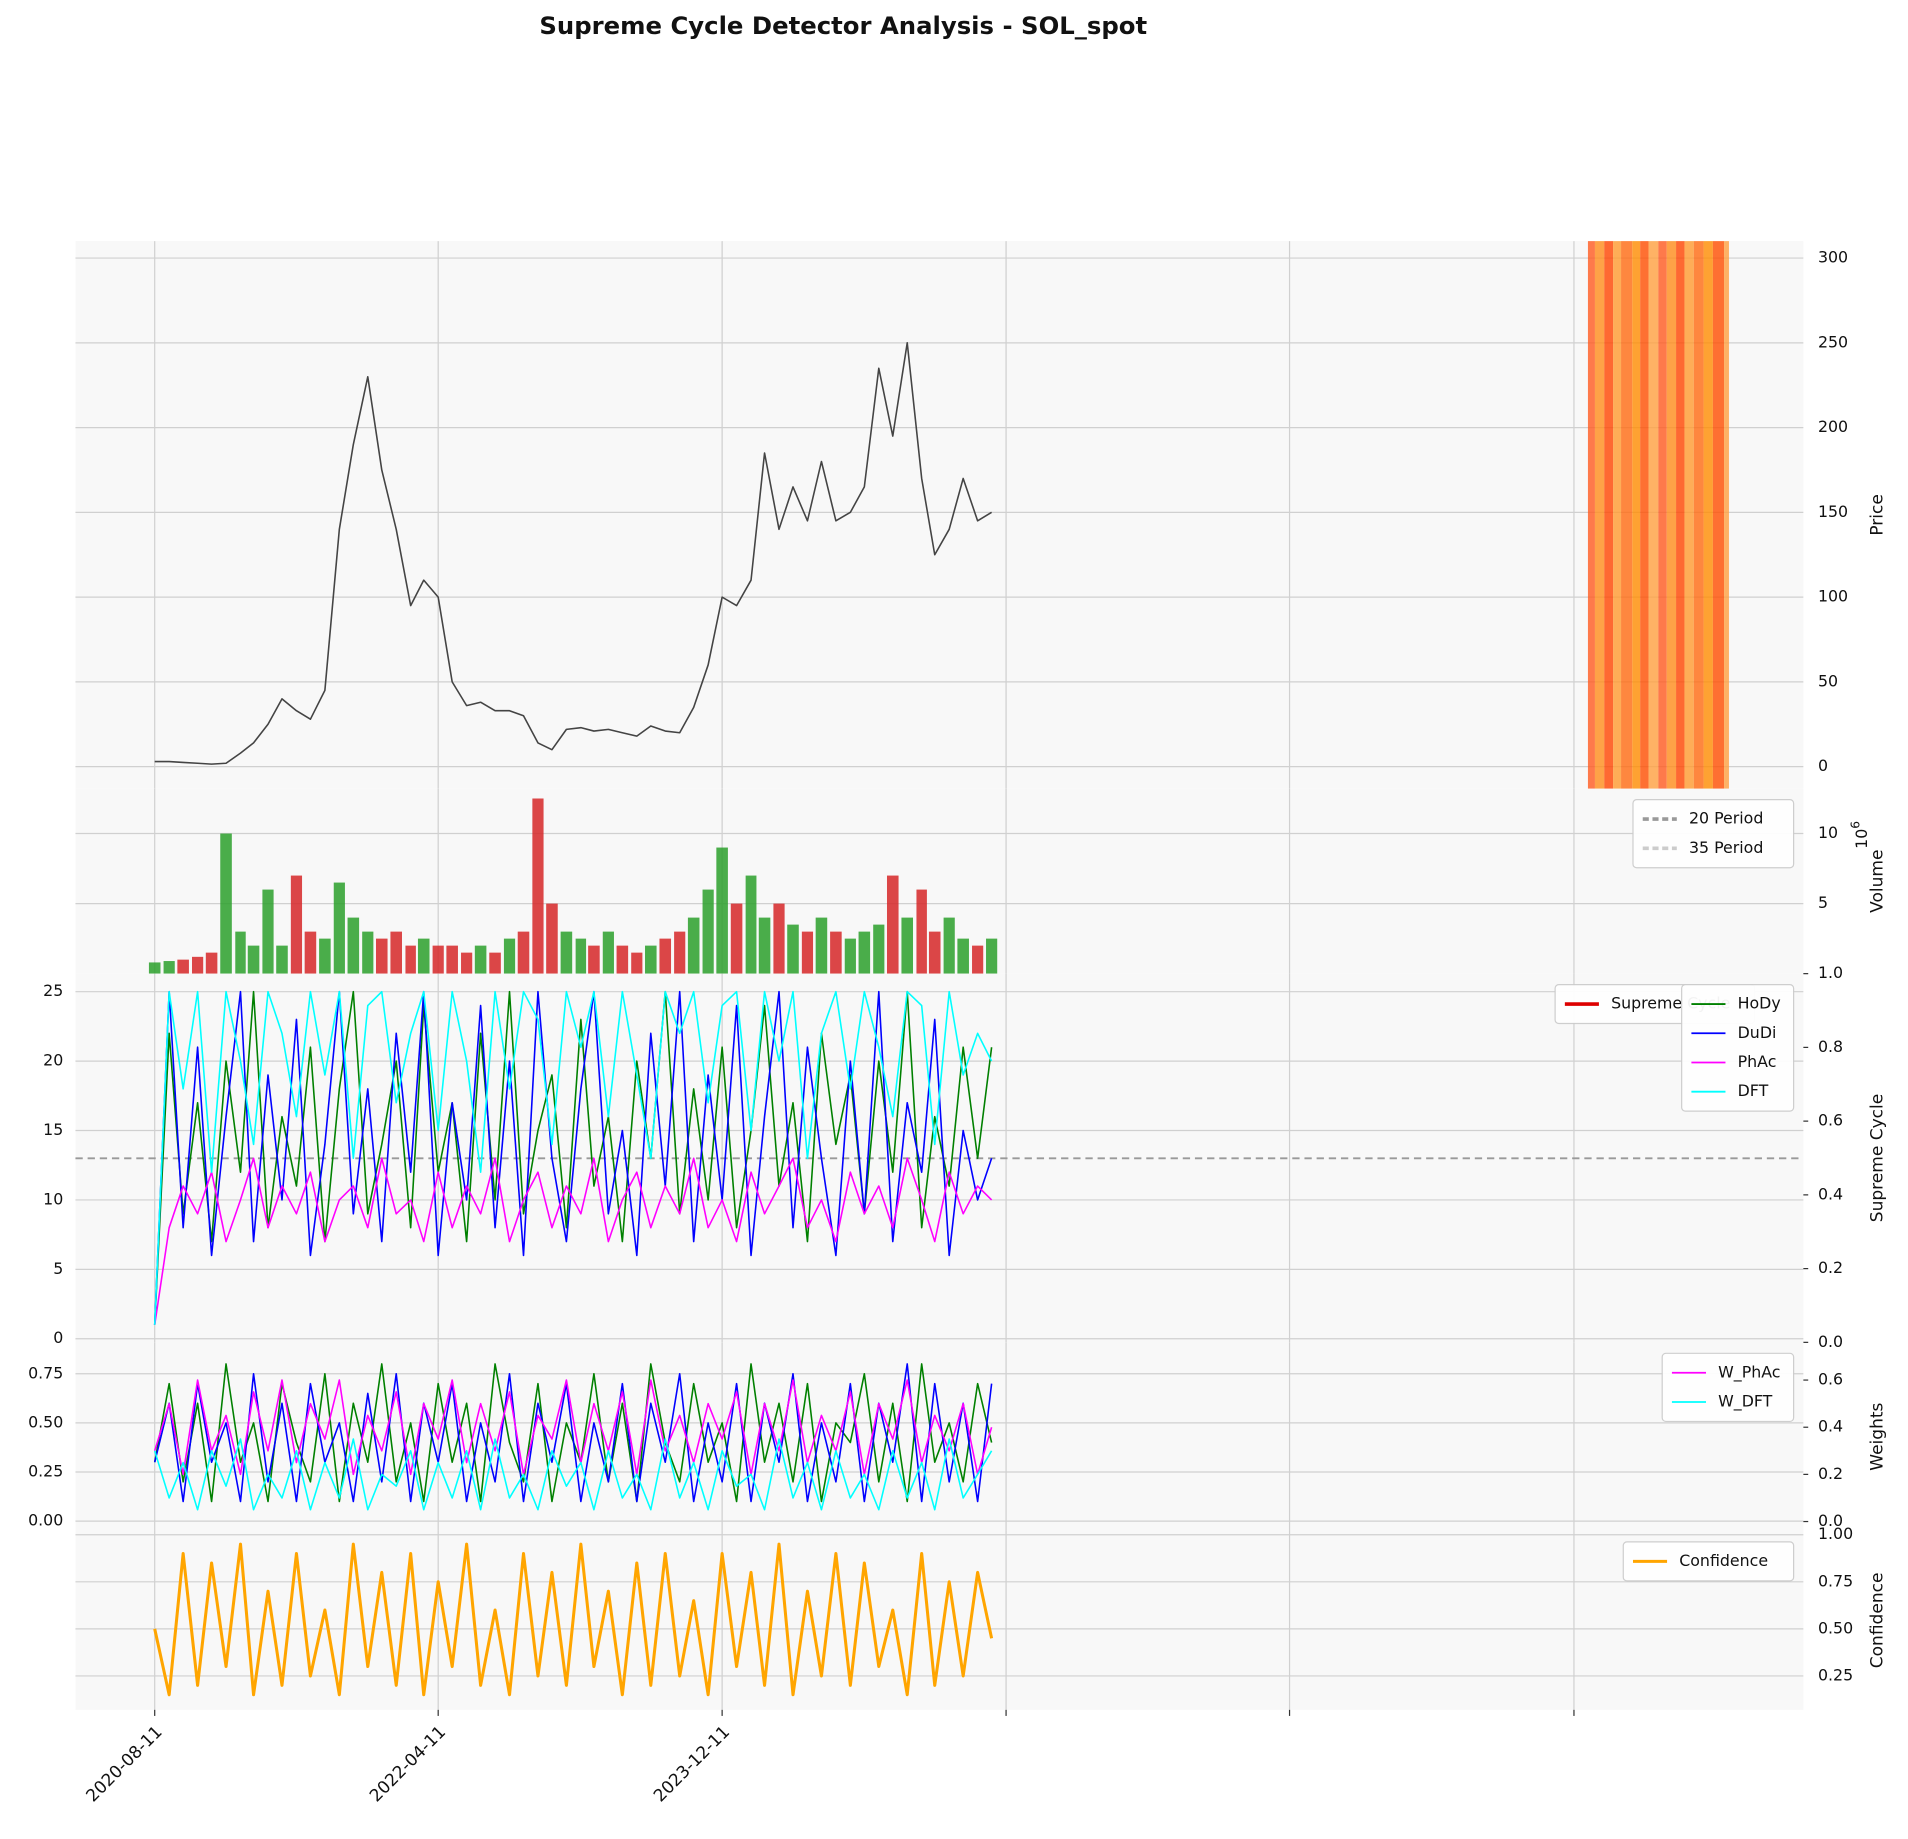 The height and width of the screenshot is (1839, 1908). What do you see at coordinates (1757, 1061) in the screenshot?
I see `legend-label: PhAc` at bounding box center [1757, 1061].